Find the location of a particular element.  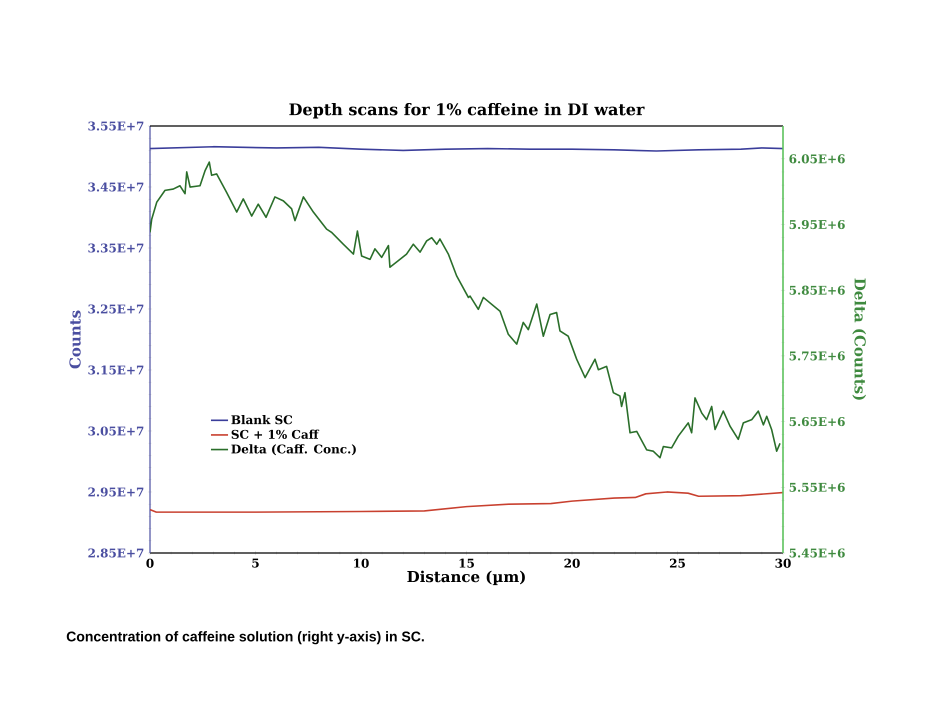

x-tick-label: 10 is located at coordinates (361, 563).